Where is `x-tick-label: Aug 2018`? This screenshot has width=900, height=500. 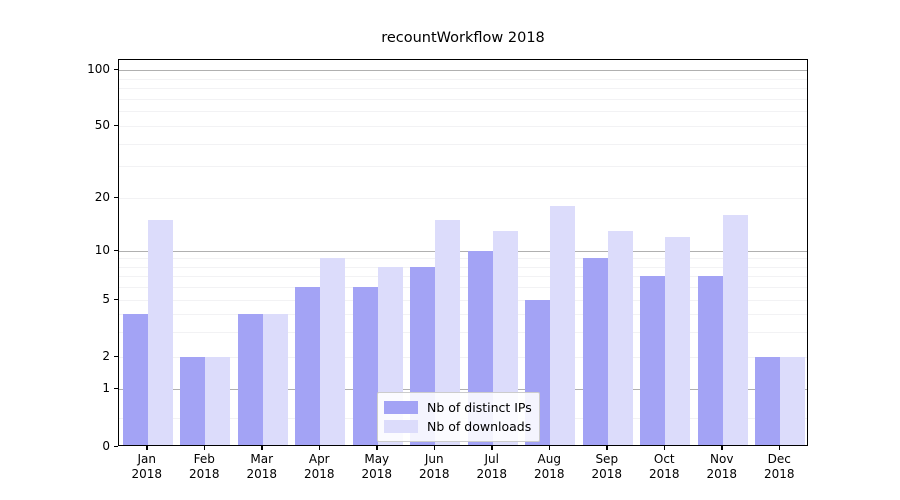
x-tick-label: Aug 2018 is located at coordinates (549, 467).